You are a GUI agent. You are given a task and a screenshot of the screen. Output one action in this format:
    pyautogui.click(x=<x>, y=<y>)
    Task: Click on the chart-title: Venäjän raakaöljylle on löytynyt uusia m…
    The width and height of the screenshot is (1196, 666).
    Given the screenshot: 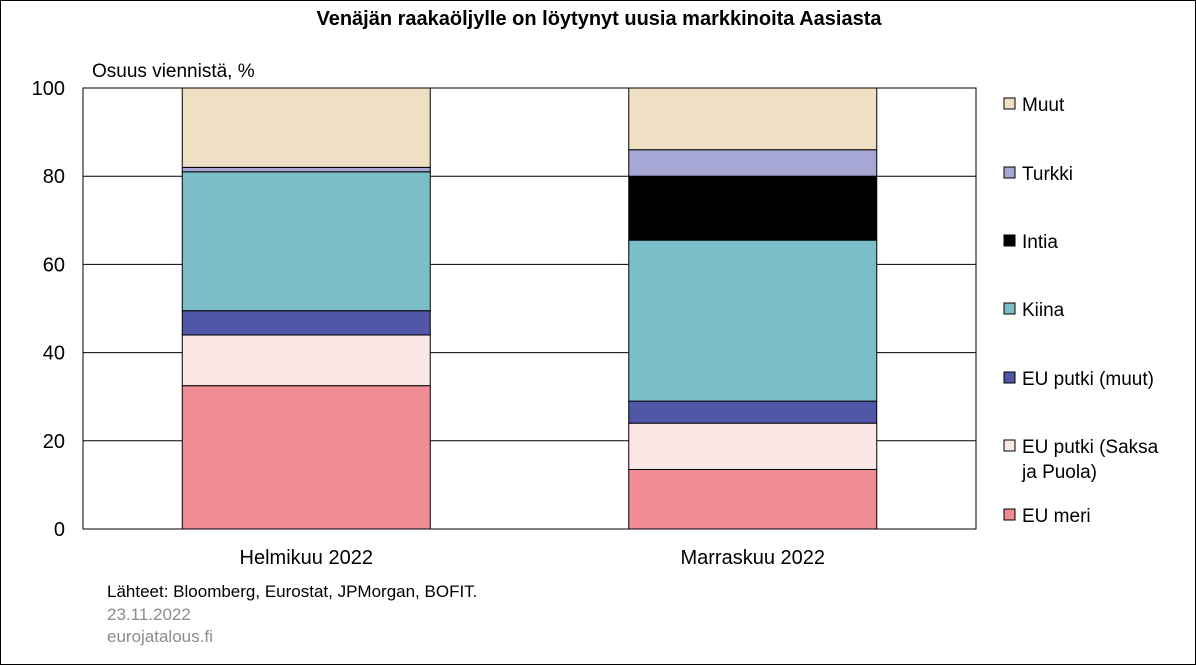 What is the action you would take?
    pyautogui.click(x=599, y=19)
    